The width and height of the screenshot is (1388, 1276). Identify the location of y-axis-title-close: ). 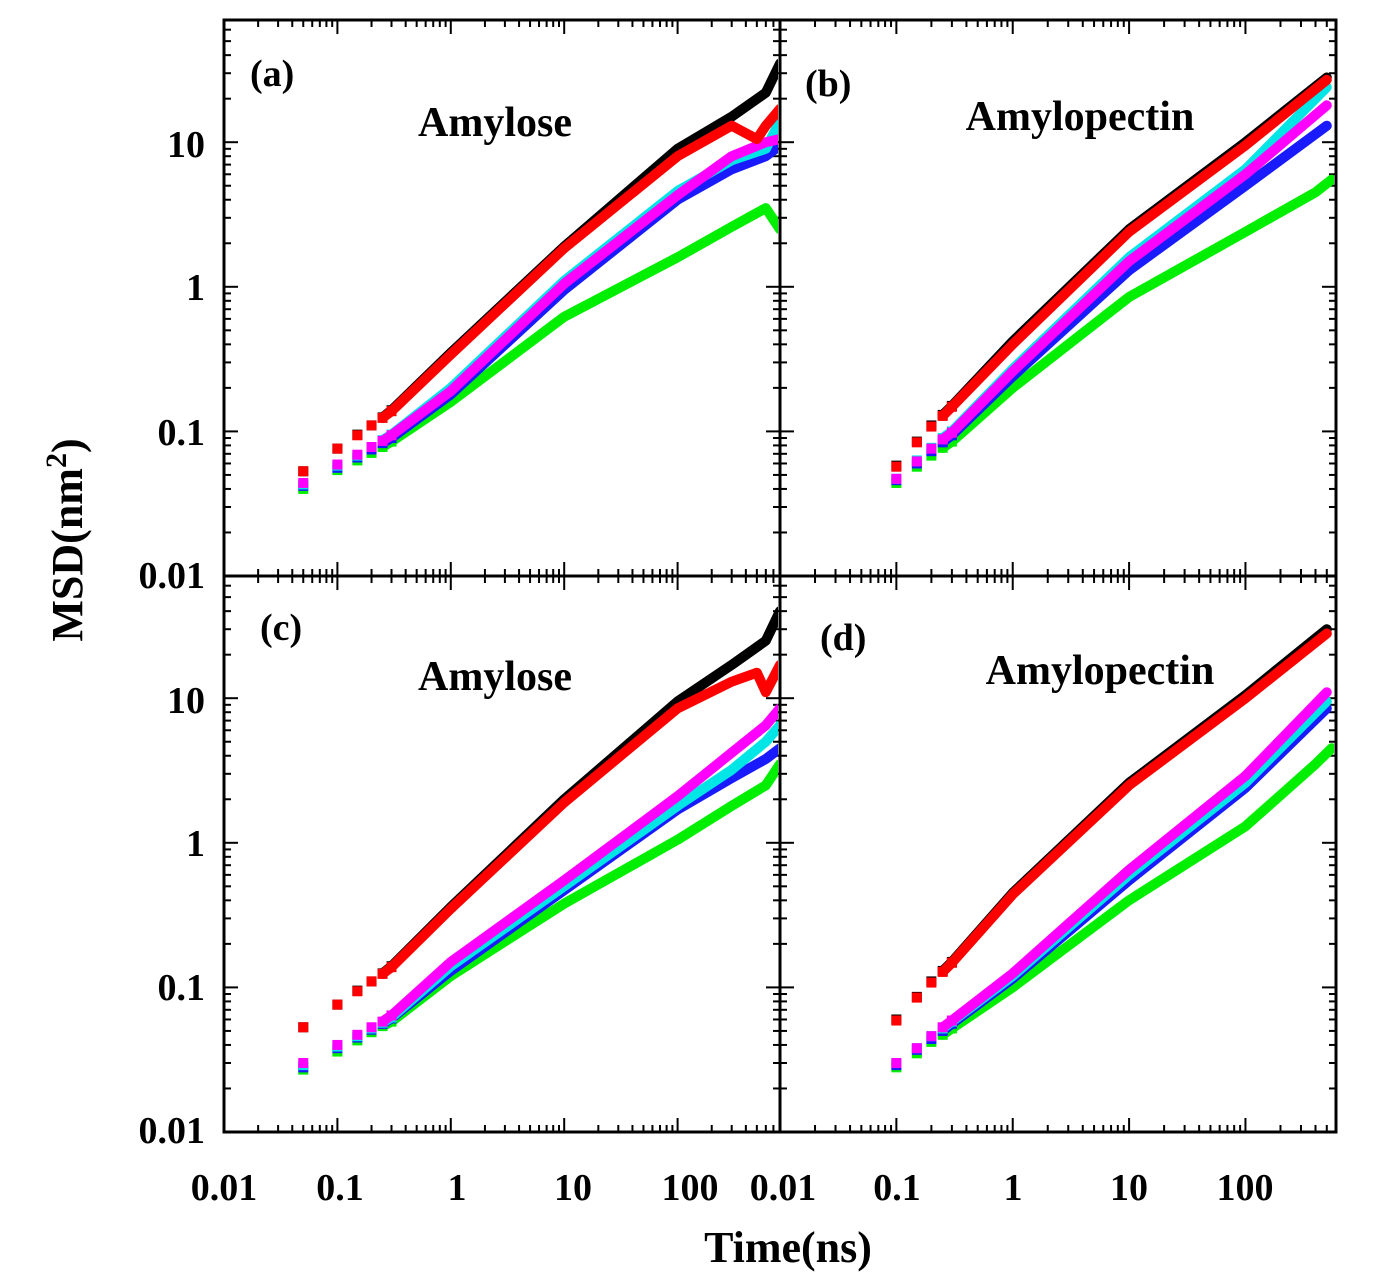
(67, 445).